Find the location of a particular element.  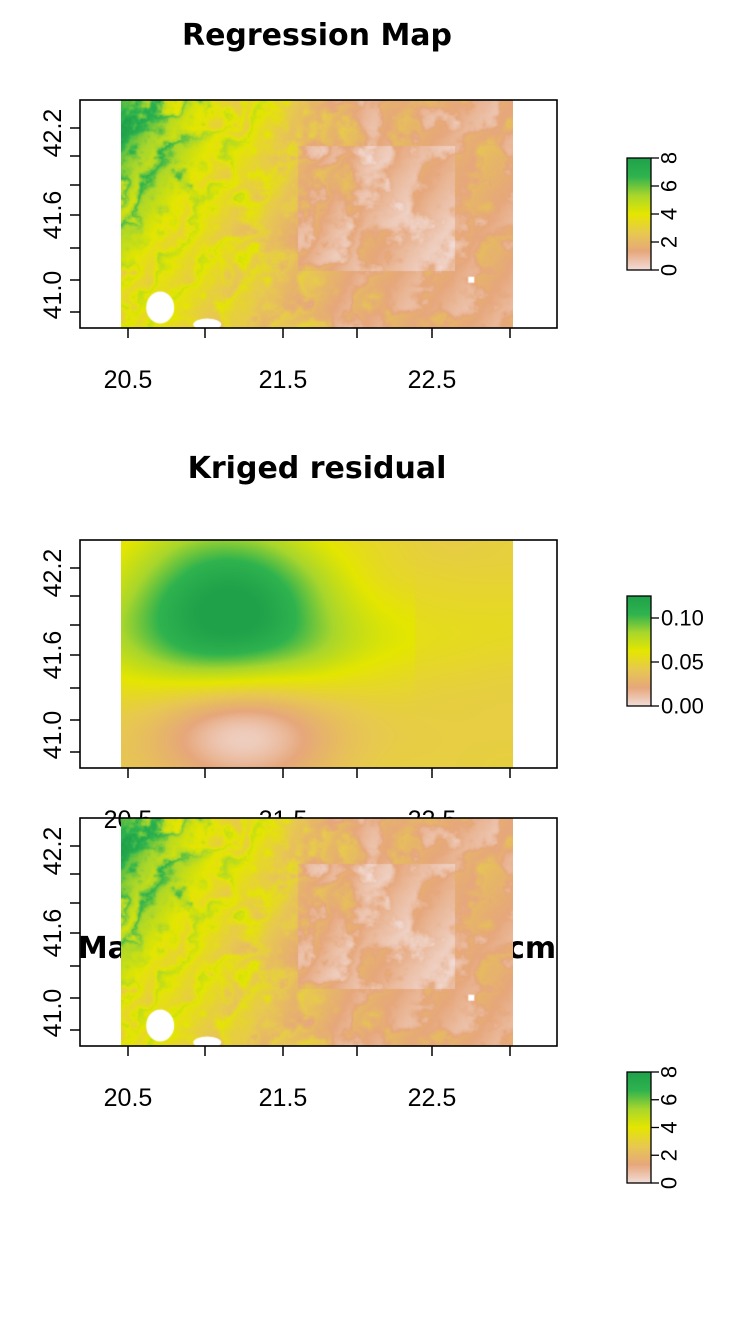

chart-title: Regression Map is located at coordinates (317, 35).